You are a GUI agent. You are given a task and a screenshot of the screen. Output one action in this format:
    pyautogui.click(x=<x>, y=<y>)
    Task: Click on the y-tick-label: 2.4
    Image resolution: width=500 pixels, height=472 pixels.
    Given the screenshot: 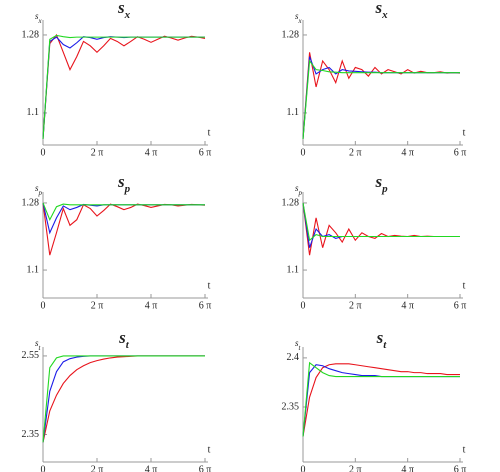 What is the action you would take?
    pyautogui.click(x=293, y=357)
    